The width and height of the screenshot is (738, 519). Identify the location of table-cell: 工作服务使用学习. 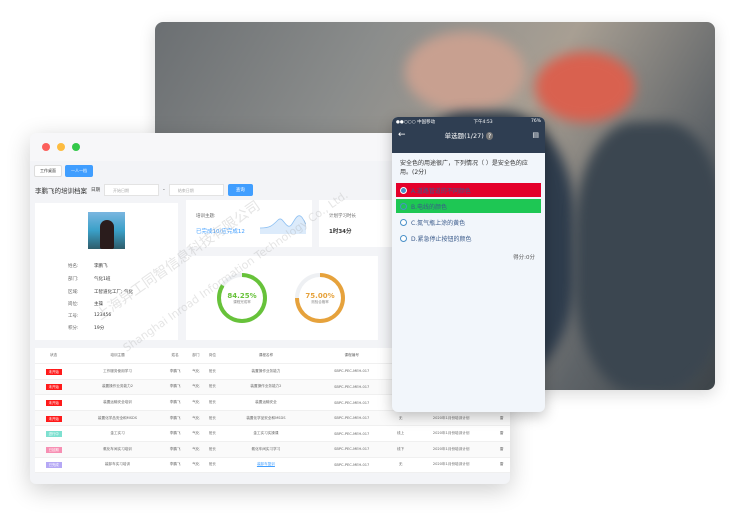
(117, 371).